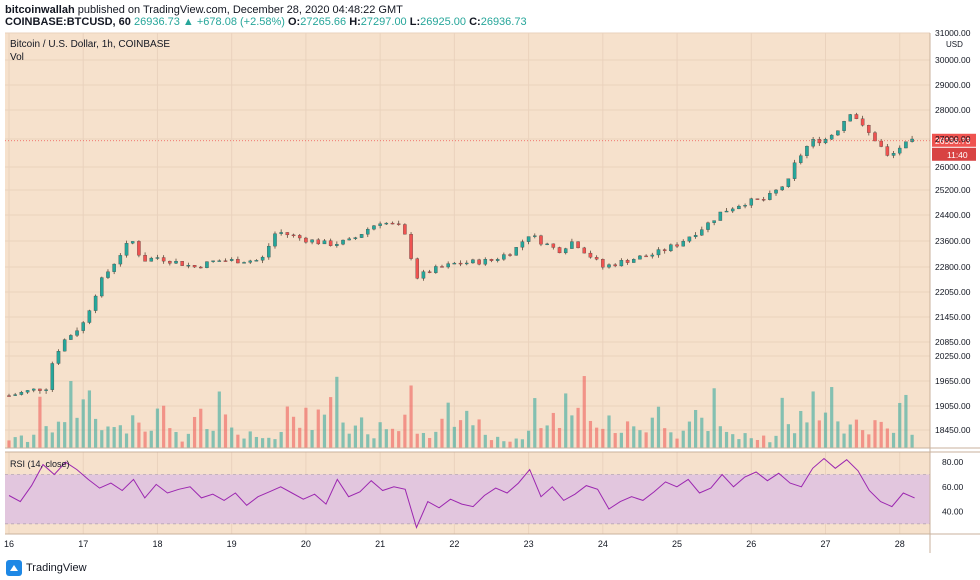 This screenshot has height=580, width=980. What do you see at coordinates (953, 85) in the screenshot?
I see `price-tick-label: 29000.00` at bounding box center [953, 85].